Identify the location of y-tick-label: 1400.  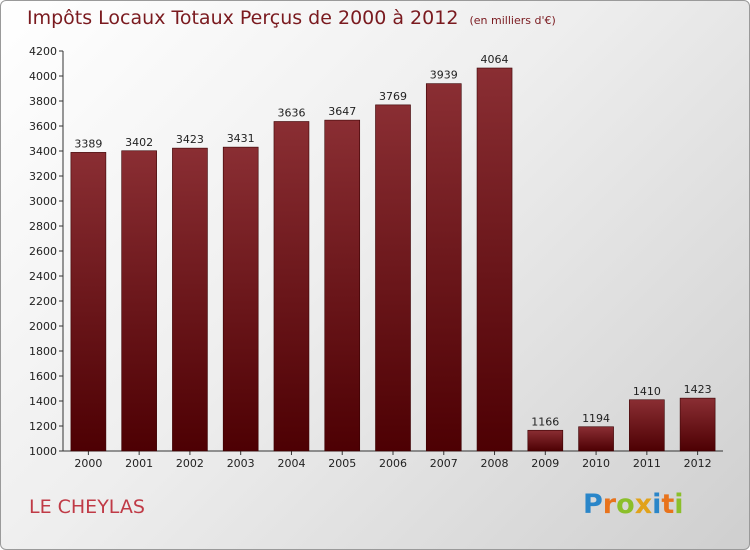
(43, 401).